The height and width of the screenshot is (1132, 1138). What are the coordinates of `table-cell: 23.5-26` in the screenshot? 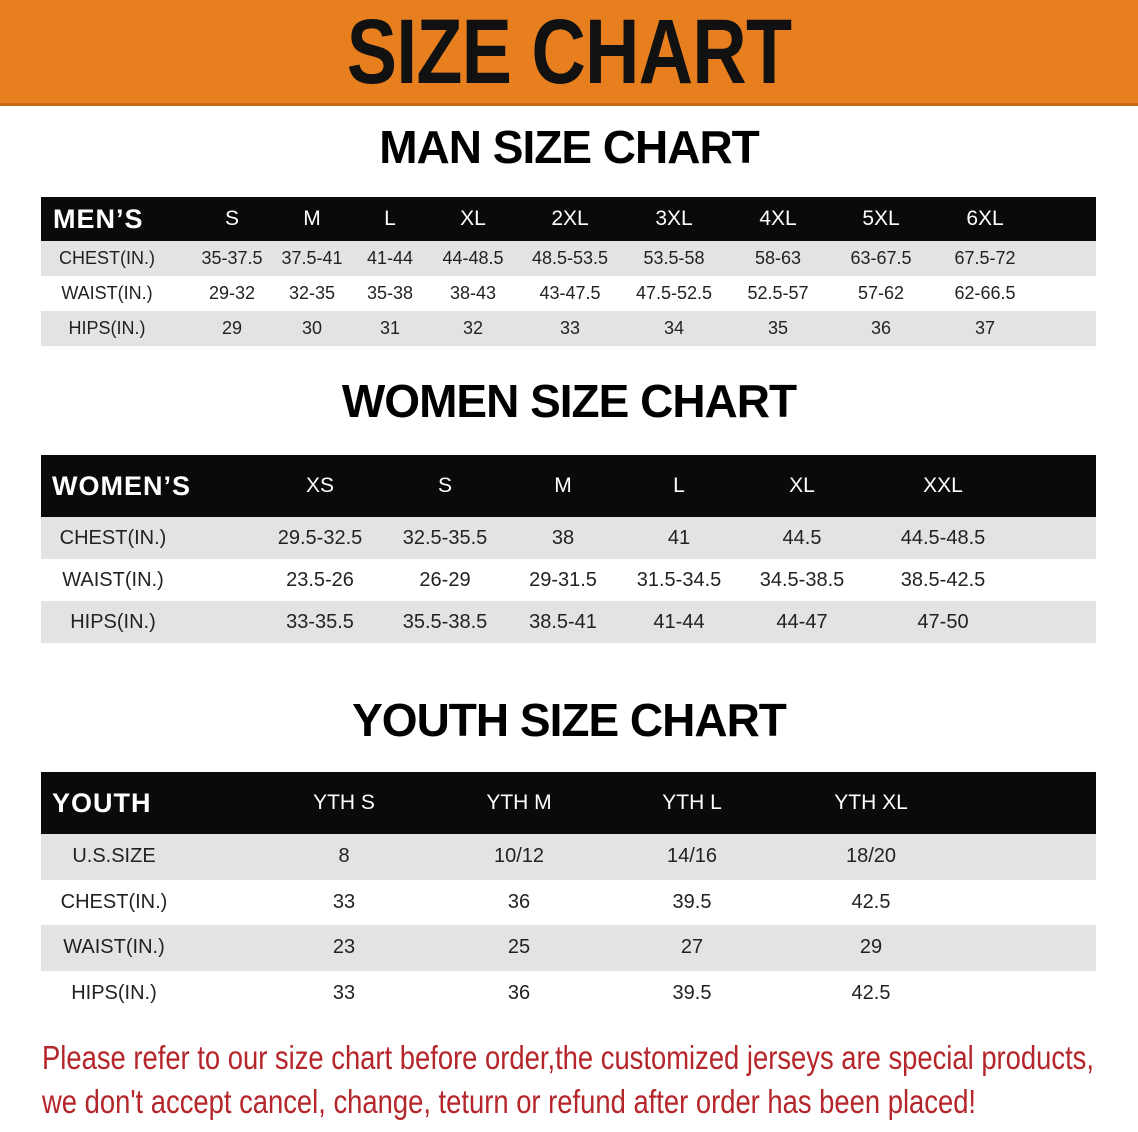 It's located at (320, 579).